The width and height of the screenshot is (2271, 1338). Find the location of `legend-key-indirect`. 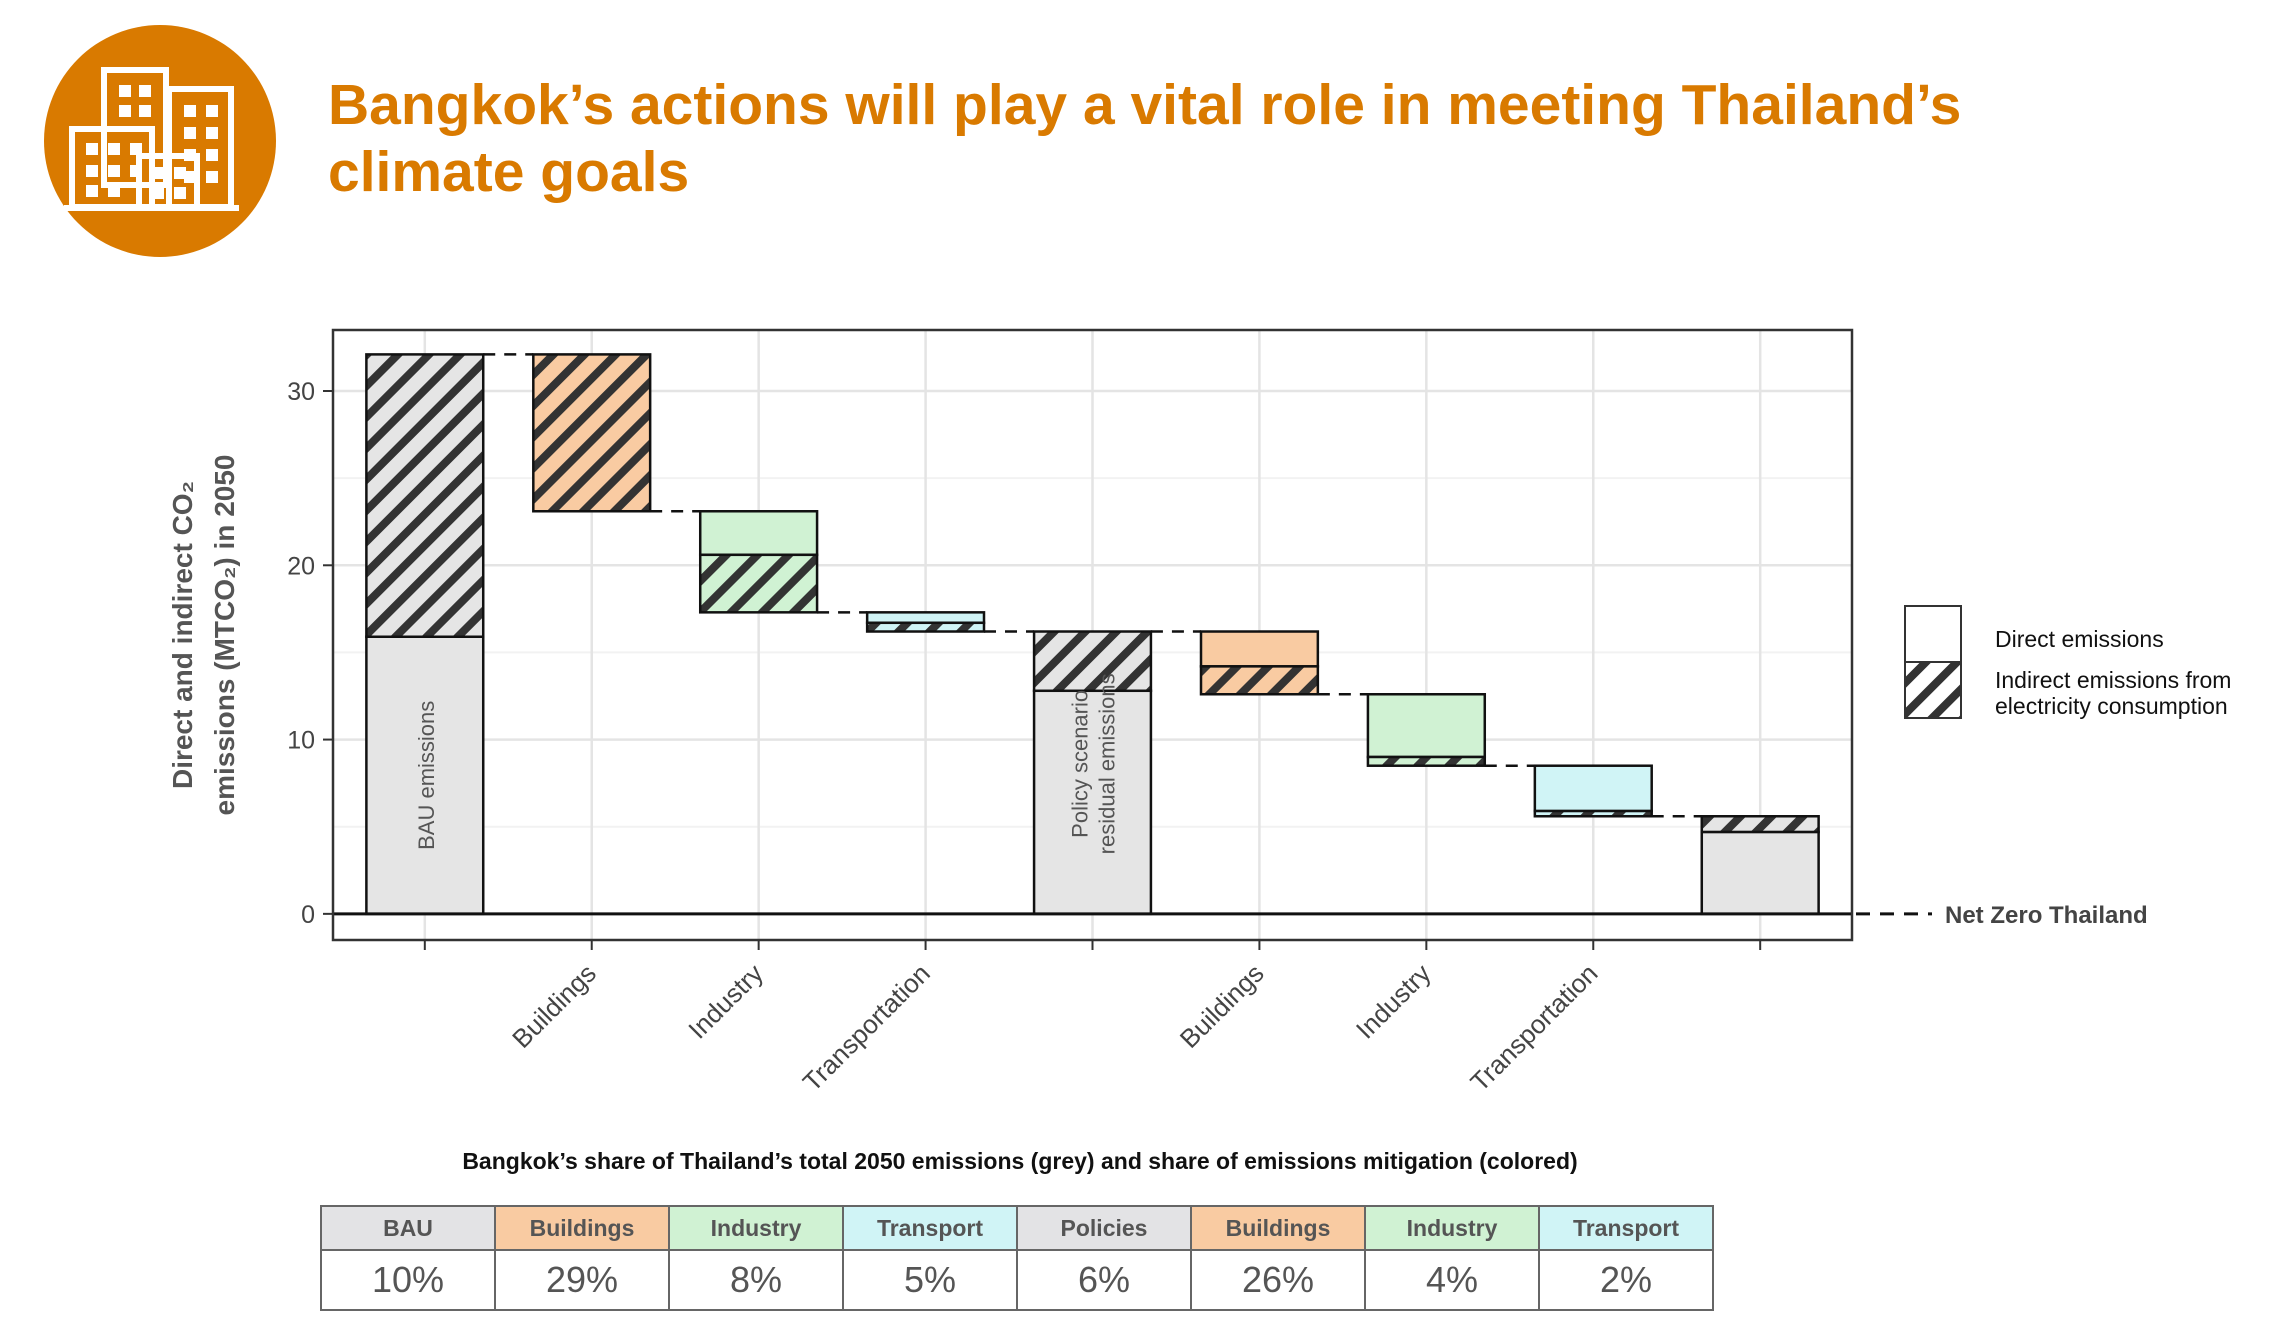

legend-key-indirect is located at coordinates (1933, 690).